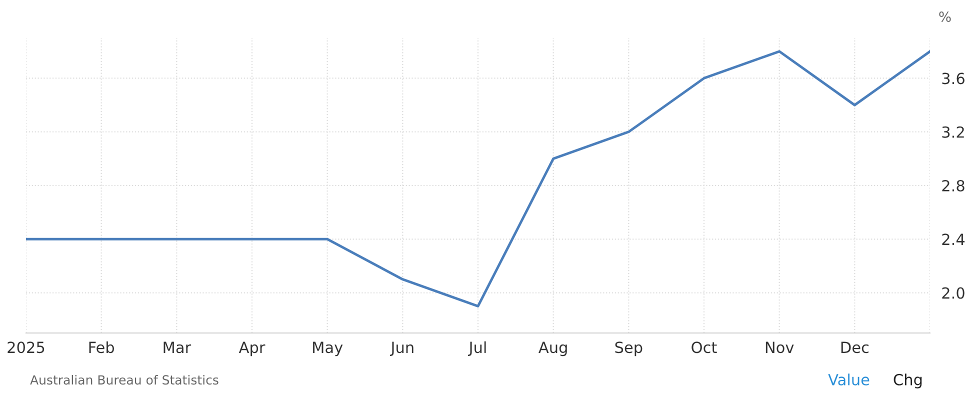  I want to click on text: Australian Bureau of Statistics, so click(124, 379).